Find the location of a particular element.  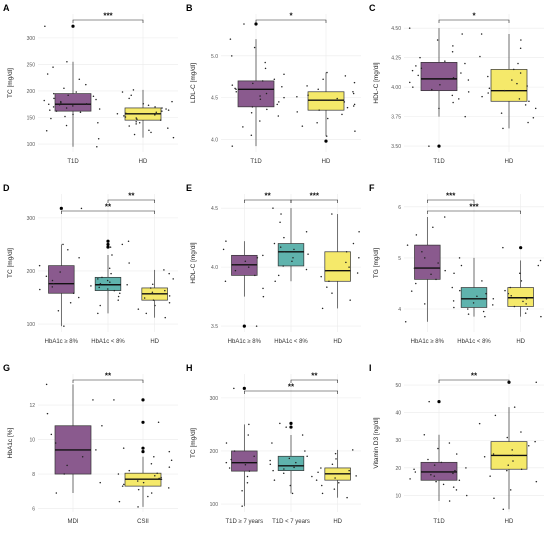

panel-label: E is located at coordinates (189, 188).